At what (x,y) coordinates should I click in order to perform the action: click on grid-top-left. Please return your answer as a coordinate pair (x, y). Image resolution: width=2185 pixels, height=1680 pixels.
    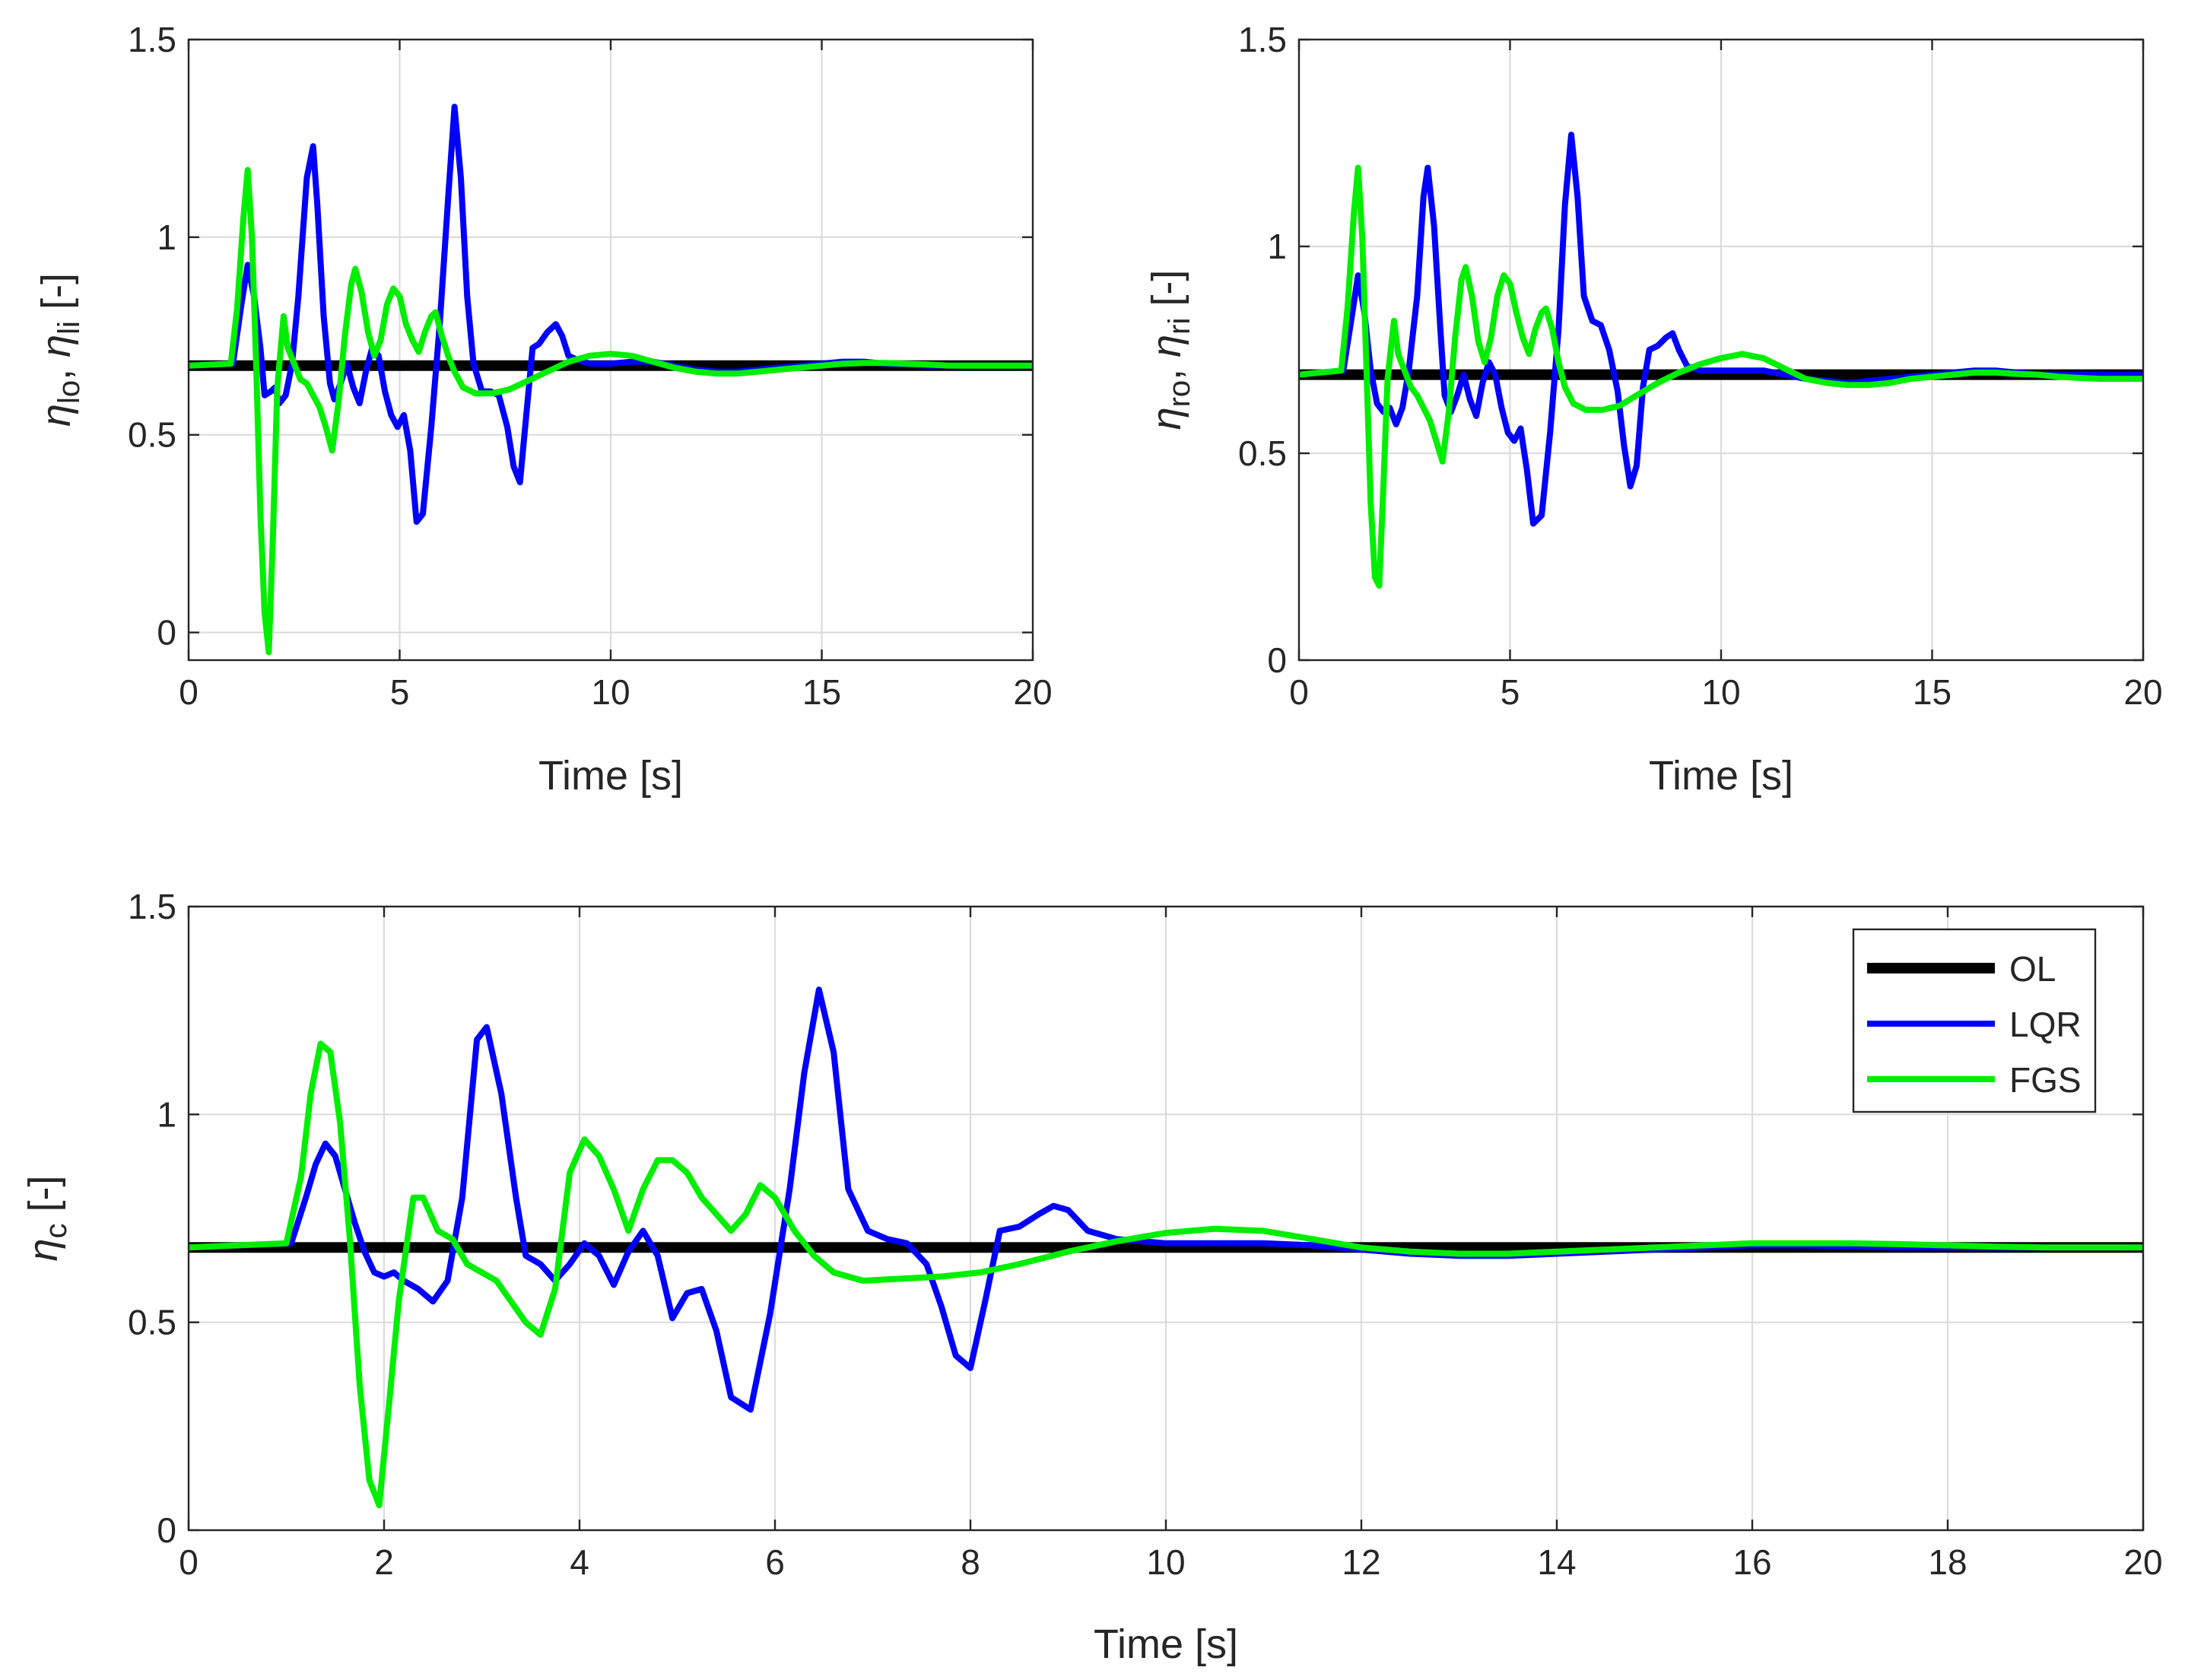
    Looking at the image, I should click on (611, 350).